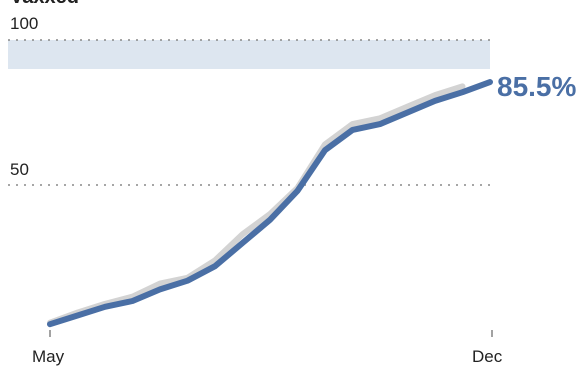 The image size is (584, 368). Describe the element at coordinates (24, 23) in the screenshot. I see `y-tick-label-100: 100` at that location.